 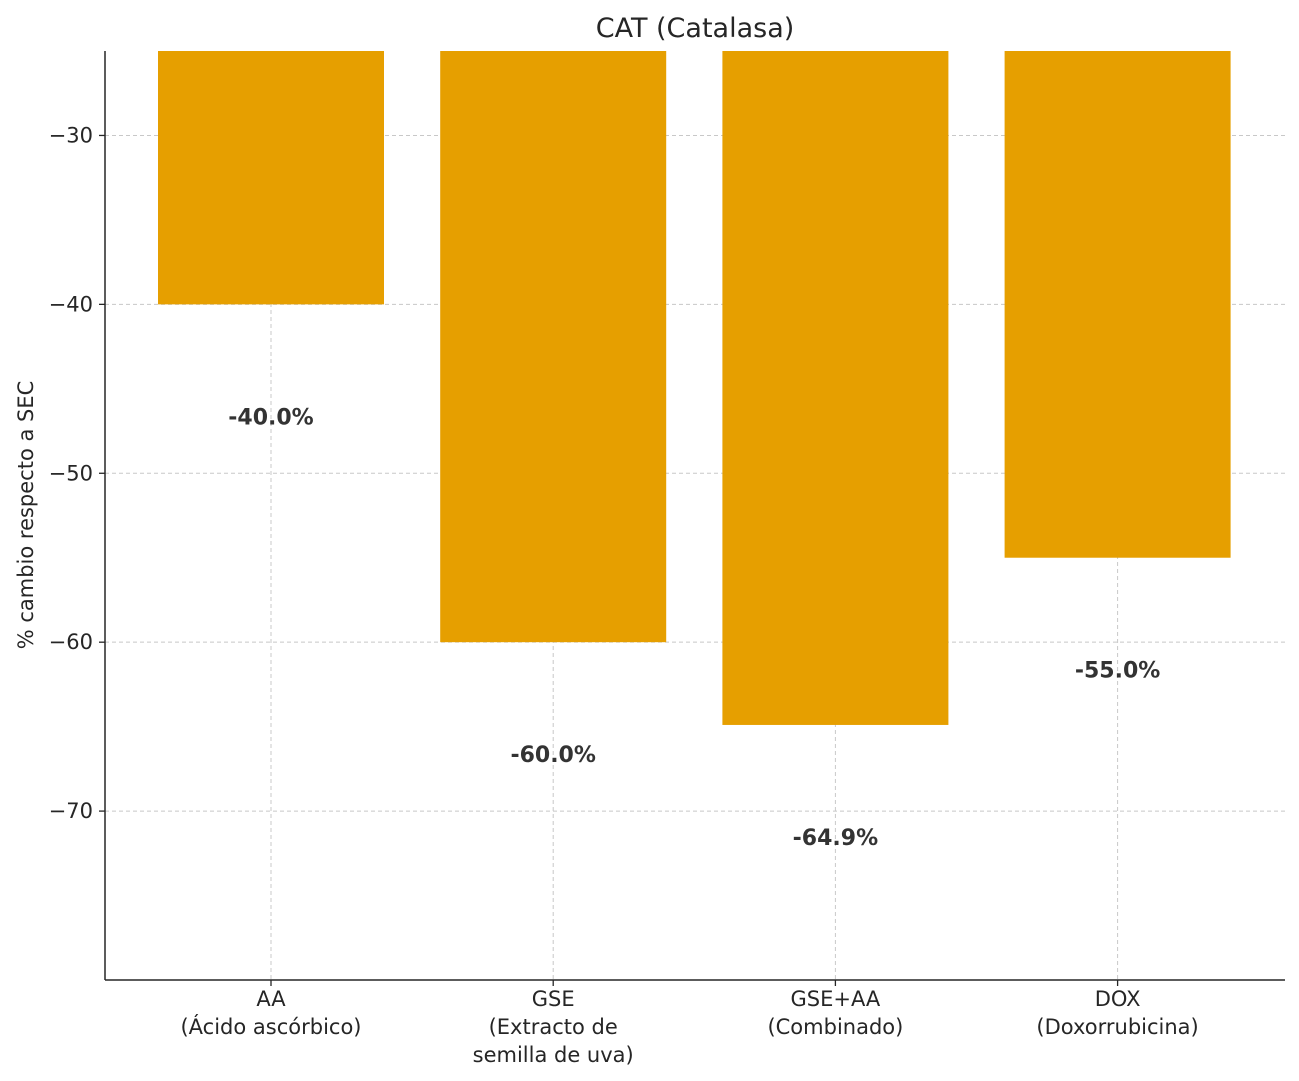 I want to click on chart-title: CAT (Catalasa), so click(x=695, y=28).